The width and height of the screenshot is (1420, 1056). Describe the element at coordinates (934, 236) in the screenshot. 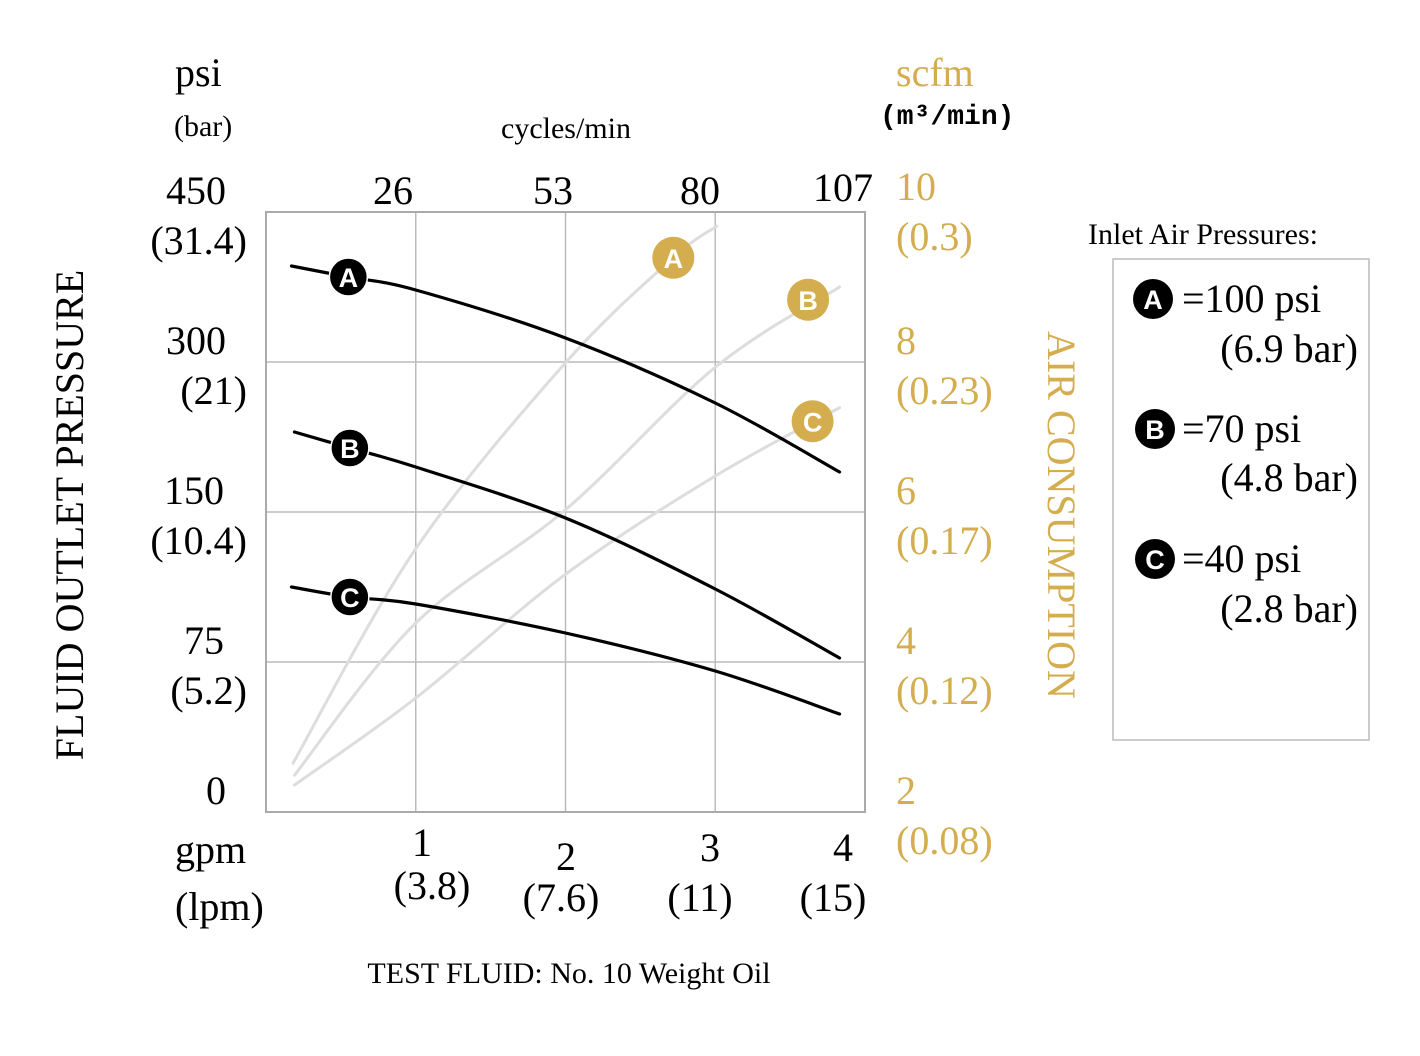

I see `right-tick-label-m3: (0.3)` at that location.